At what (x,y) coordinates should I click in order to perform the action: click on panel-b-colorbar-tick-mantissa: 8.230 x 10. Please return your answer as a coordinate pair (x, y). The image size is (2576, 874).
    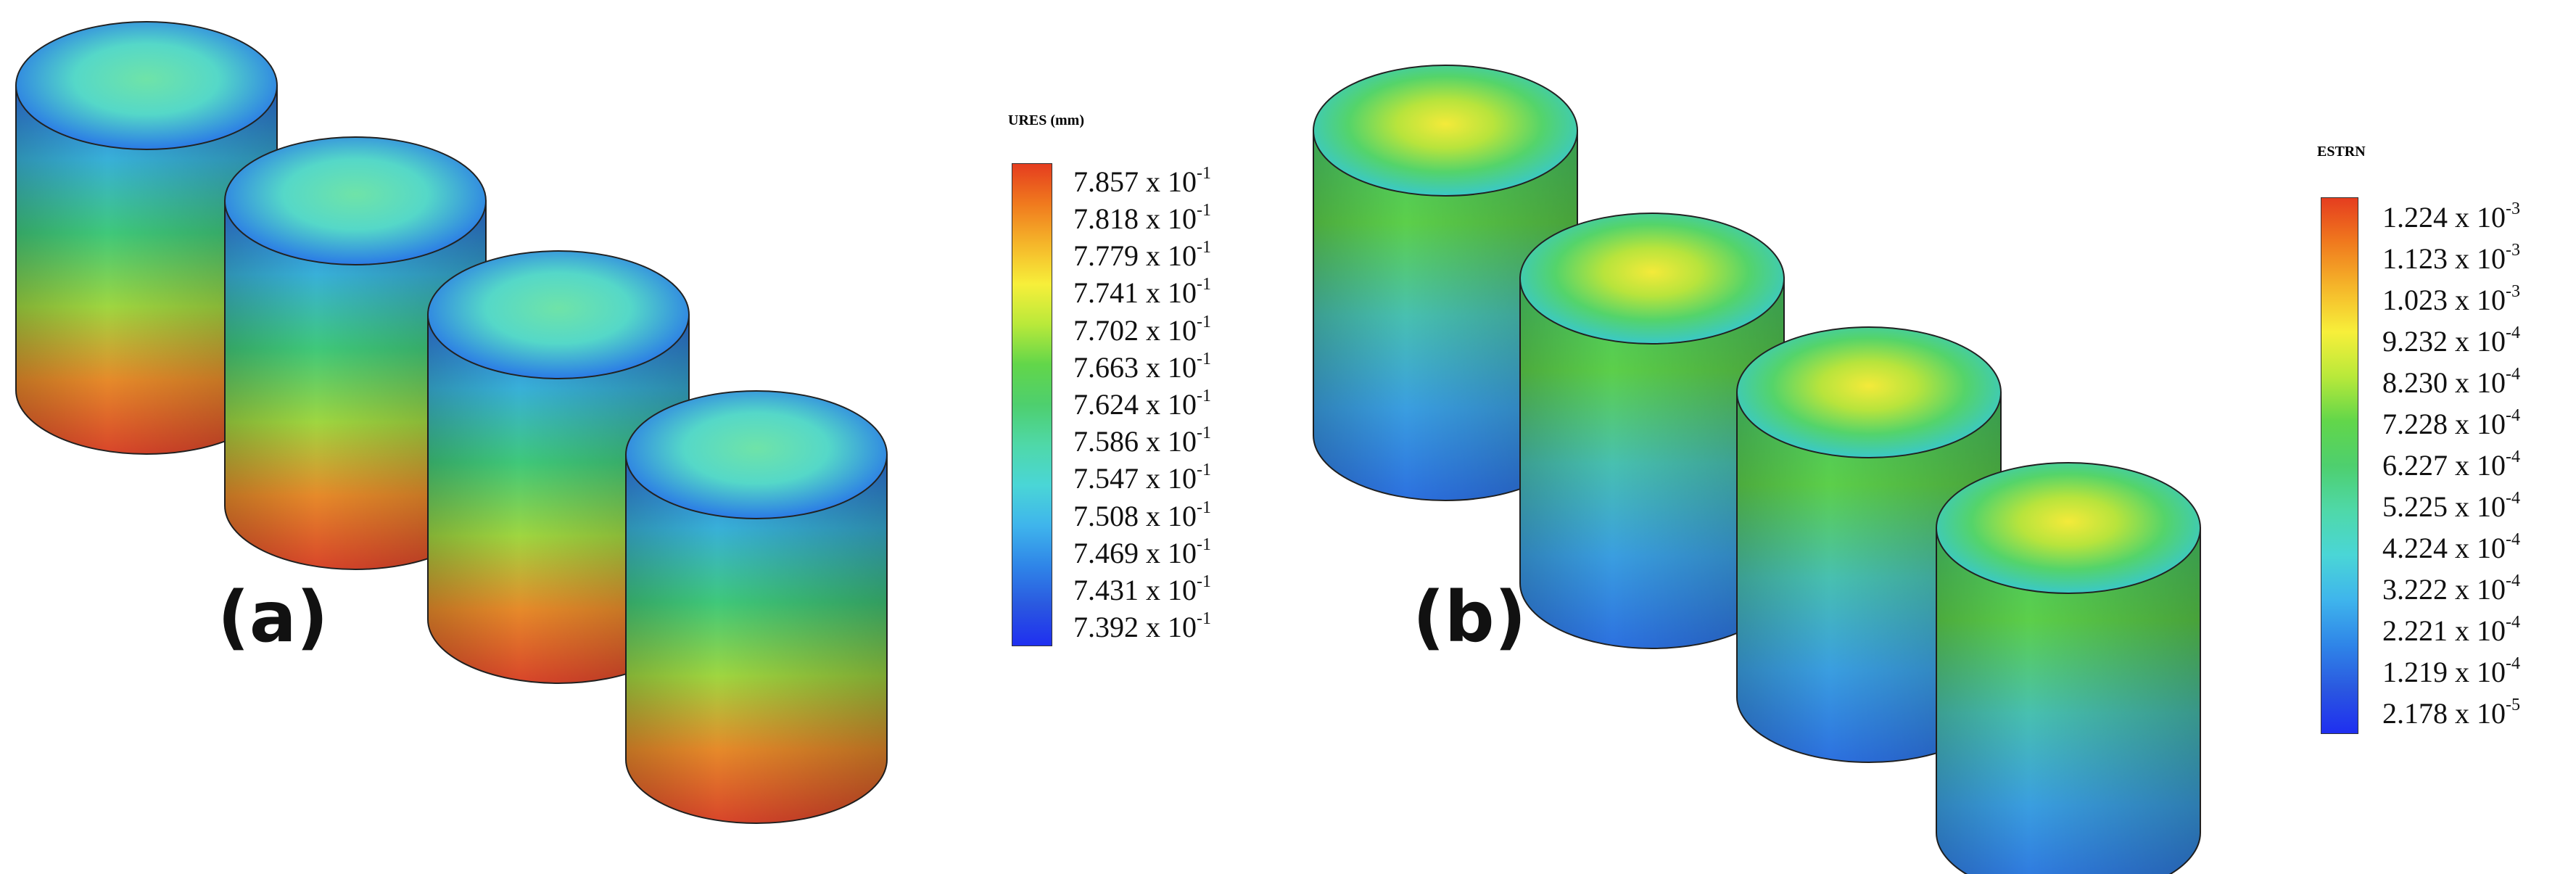
    Looking at the image, I should click on (2444, 383).